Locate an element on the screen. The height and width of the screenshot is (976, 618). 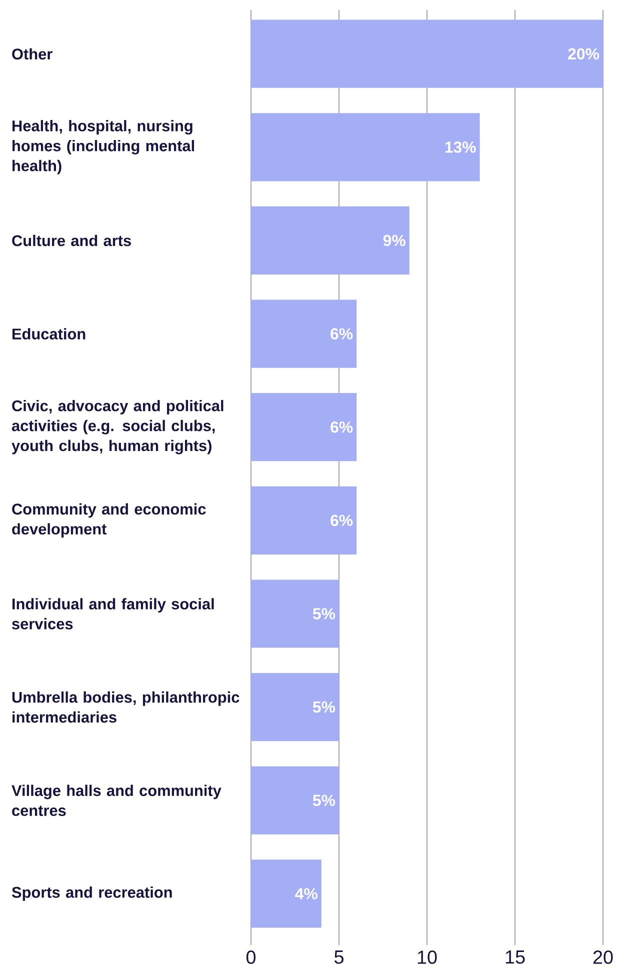
y-tick-label: Village halls and community centres is located at coordinates (117, 800).